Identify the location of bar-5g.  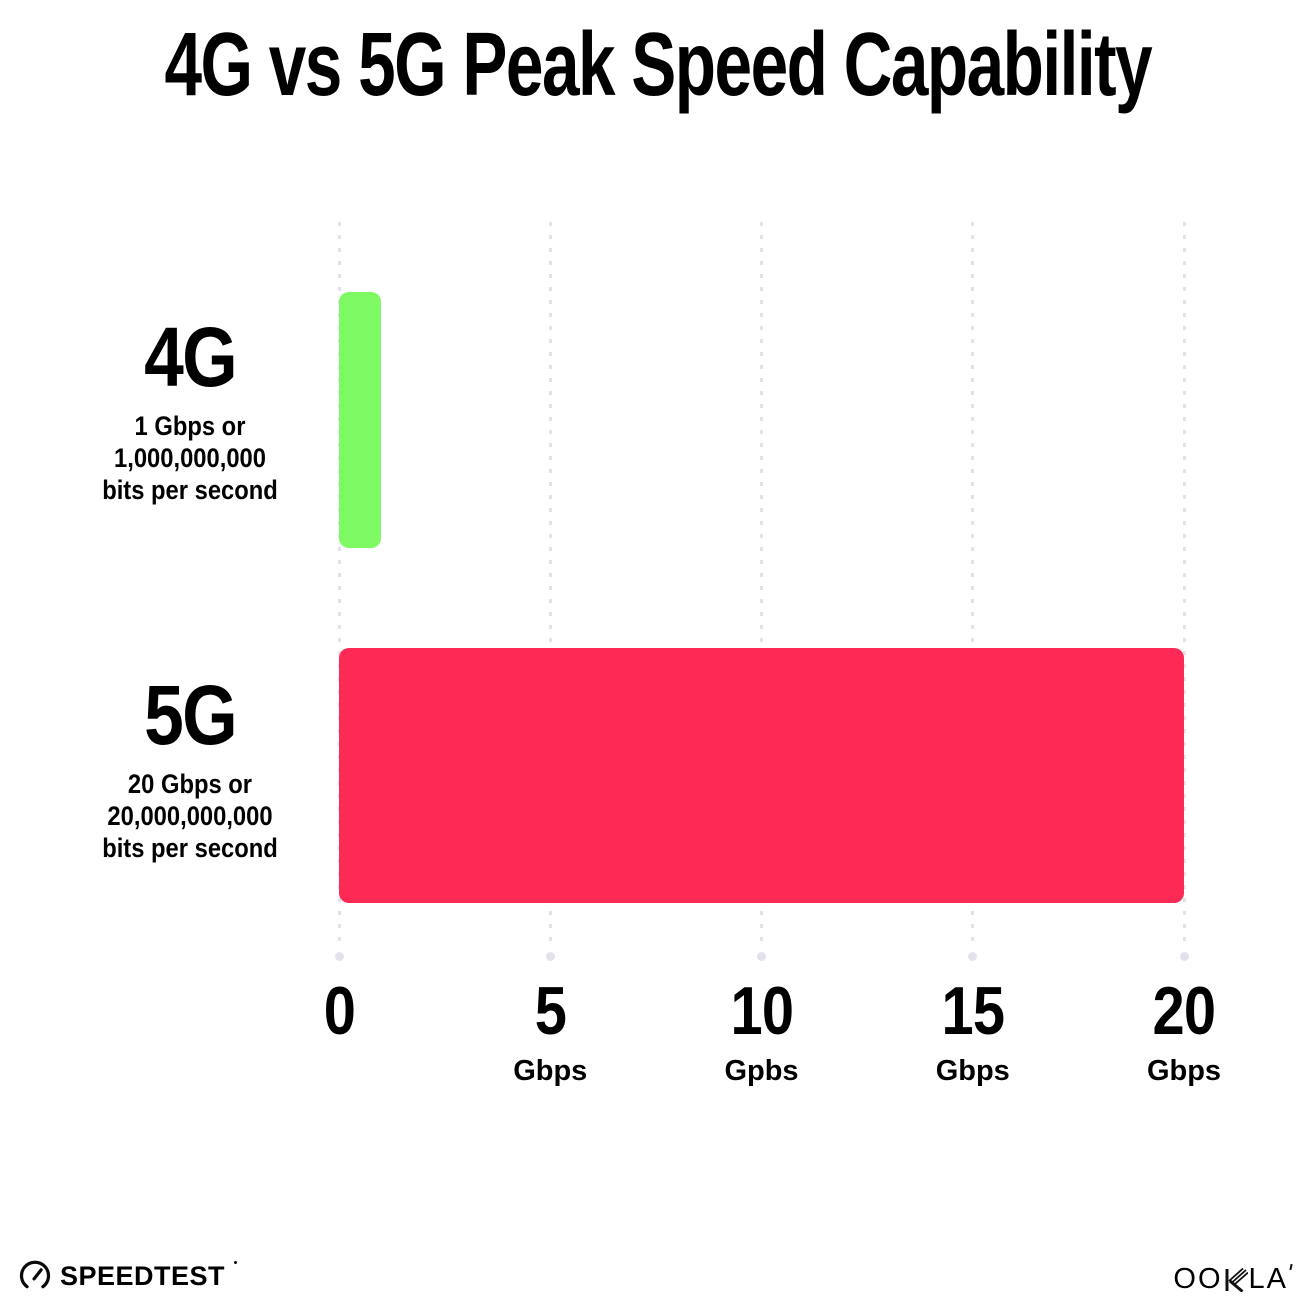
(761, 775).